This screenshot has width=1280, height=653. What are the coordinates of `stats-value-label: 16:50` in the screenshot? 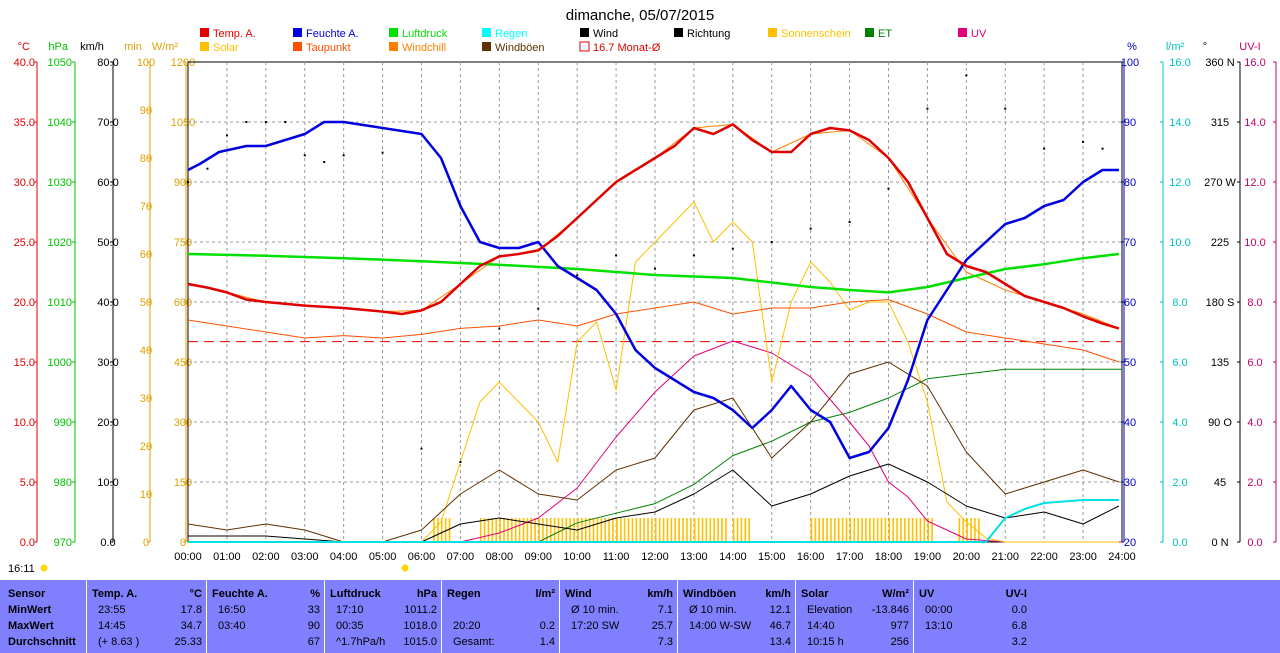 It's located at (232, 610).